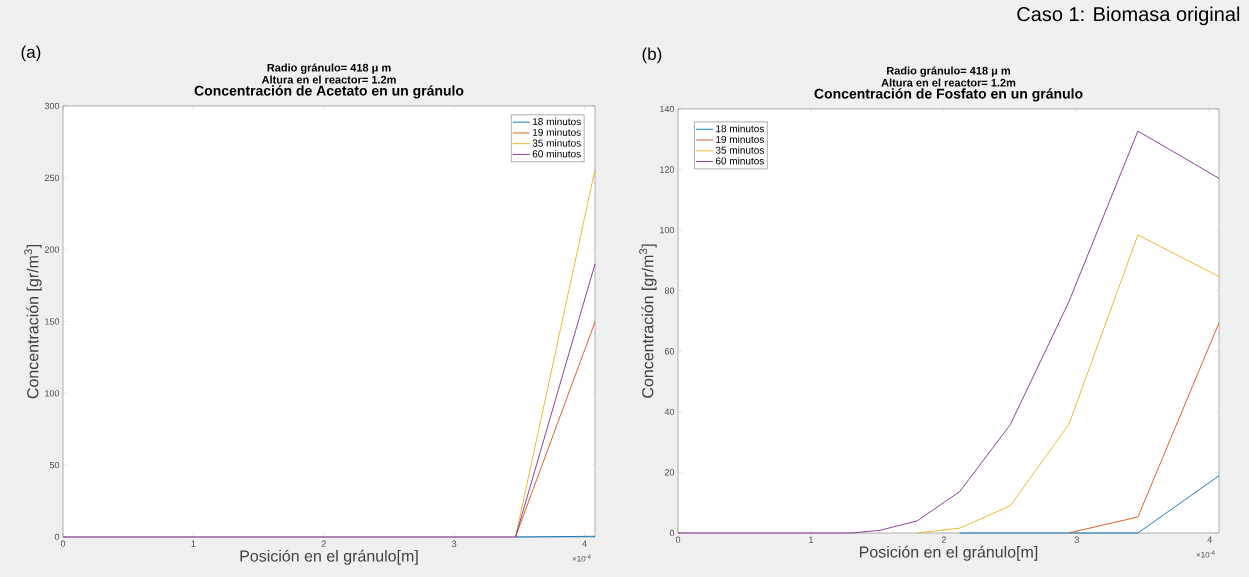 This screenshot has width=1249, height=577. Describe the element at coordinates (669, 351) in the screenshot. I see `y-tick-label: 60` at that location.